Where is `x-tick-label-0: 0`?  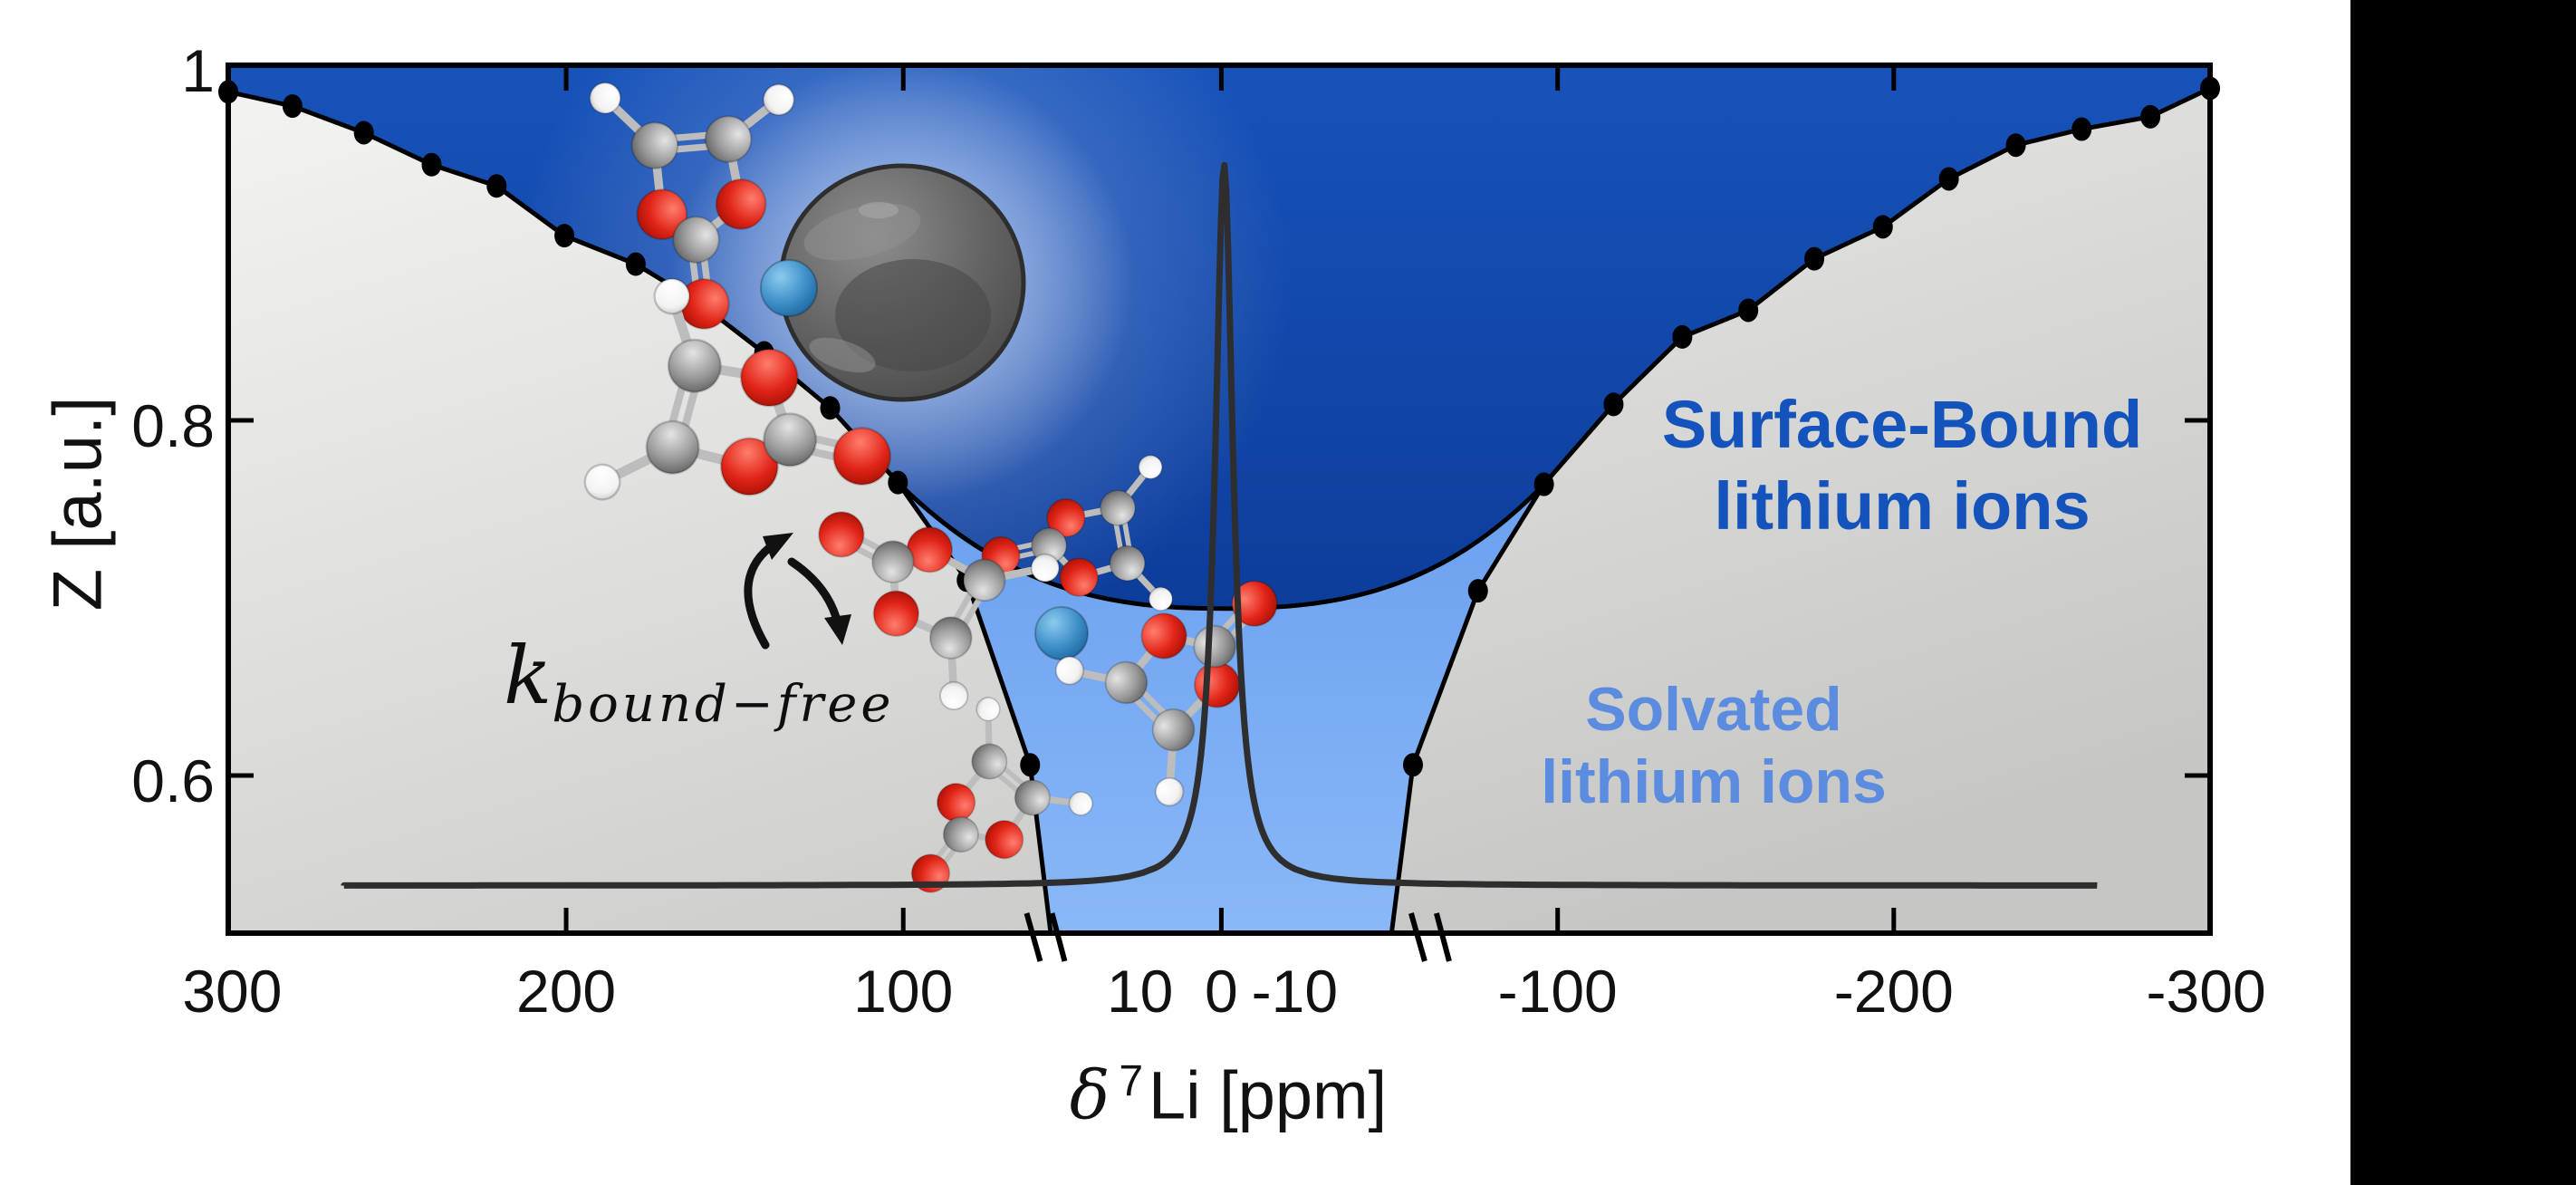
x-tick-label-0: 0 is located at coordinates (1221, 991).